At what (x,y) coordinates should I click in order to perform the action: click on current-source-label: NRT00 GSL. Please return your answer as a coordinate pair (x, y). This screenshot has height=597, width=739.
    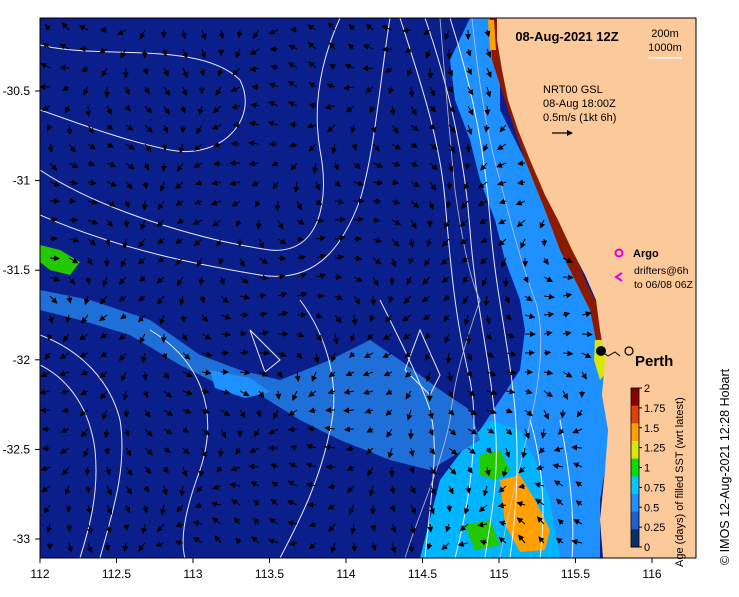
    Looking at the image, I should click on (573, 90).